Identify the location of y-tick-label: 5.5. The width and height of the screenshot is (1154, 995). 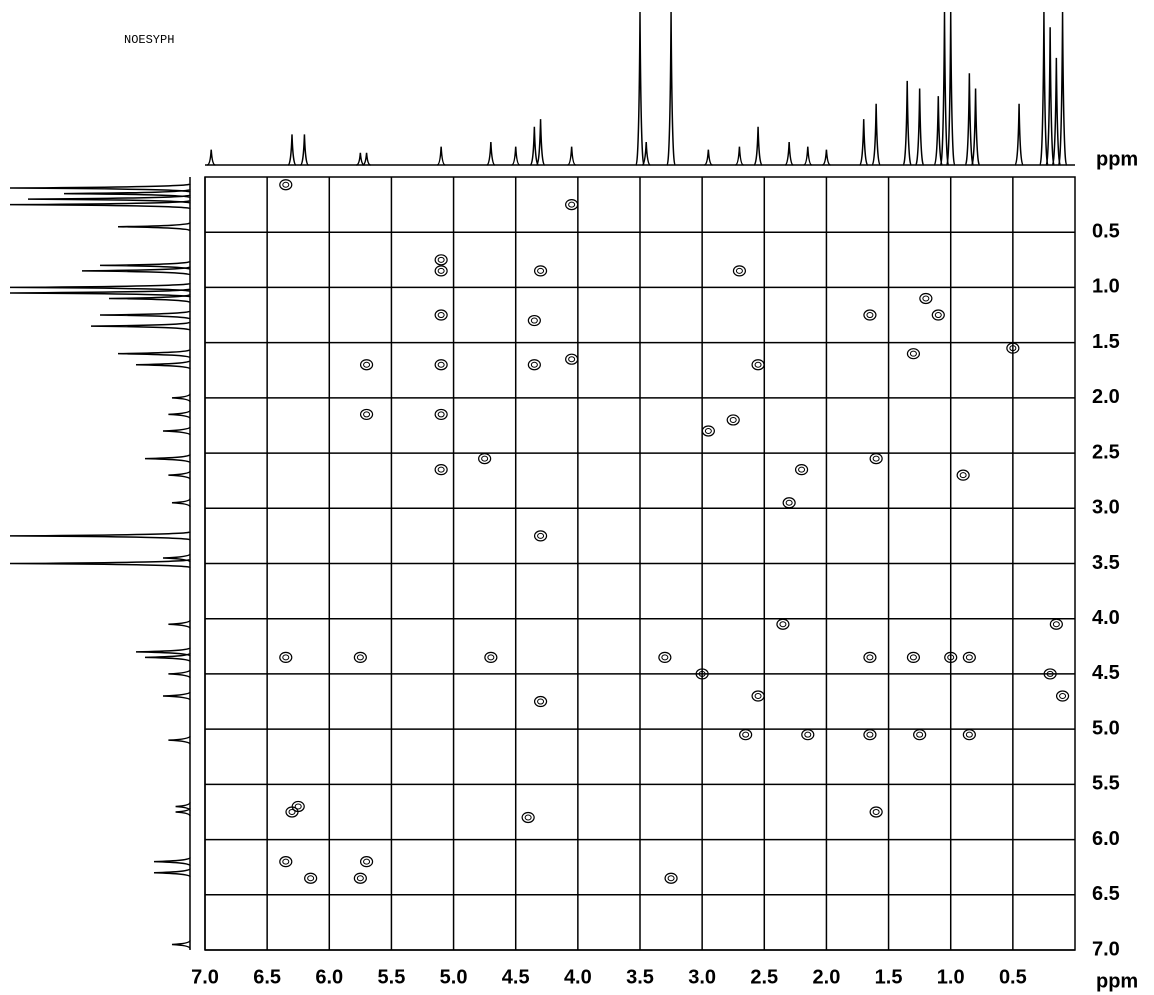
(1106, 784).